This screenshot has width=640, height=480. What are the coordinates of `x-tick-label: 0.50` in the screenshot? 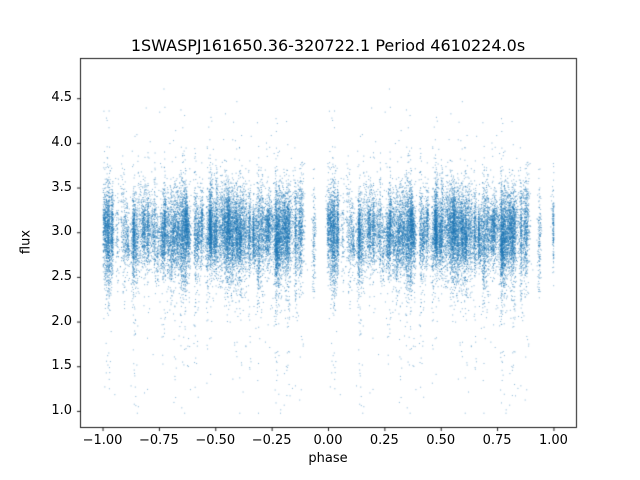 It's located at (441, 440).